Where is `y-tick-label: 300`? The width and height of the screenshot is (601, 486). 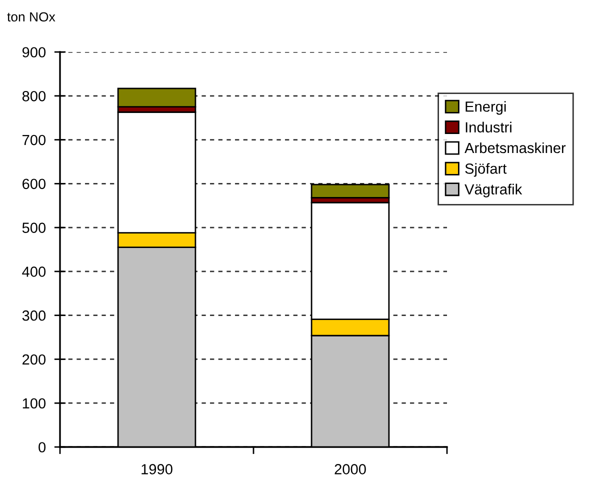 y-tick-label: 300 is located at coordinates (34, 315).